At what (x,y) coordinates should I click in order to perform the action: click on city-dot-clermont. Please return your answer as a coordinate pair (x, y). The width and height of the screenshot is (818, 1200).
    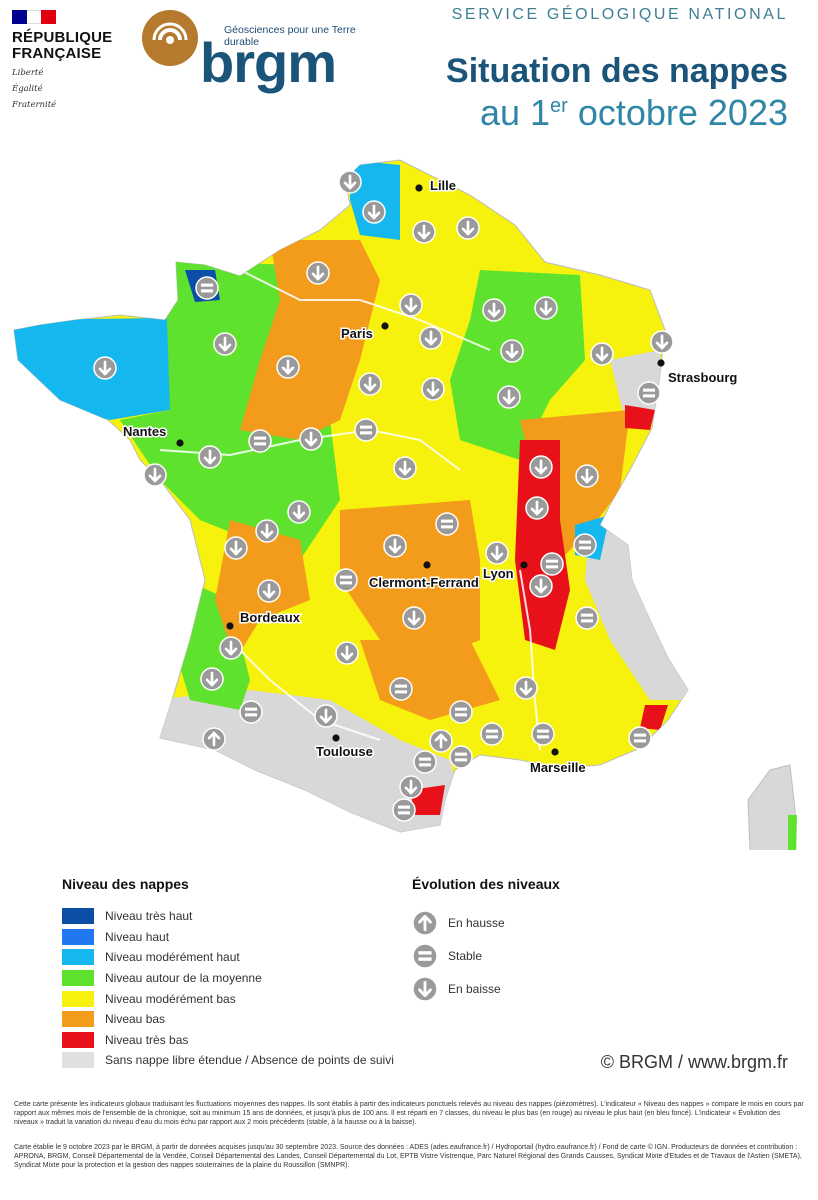
    Looking at the image, I should click on (427, 565).